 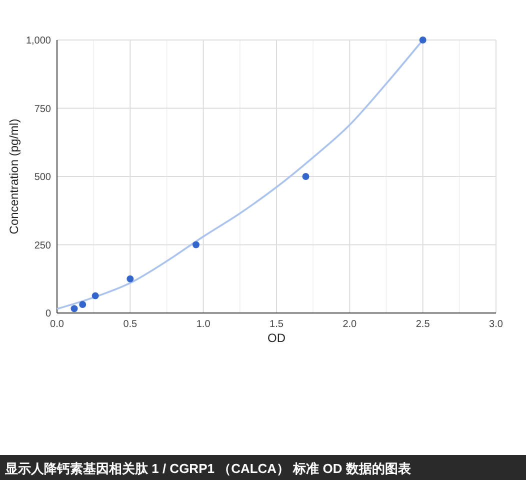 I want to click on y-axis-title: Concentration (pg/ml), so click(x=14, y=176).